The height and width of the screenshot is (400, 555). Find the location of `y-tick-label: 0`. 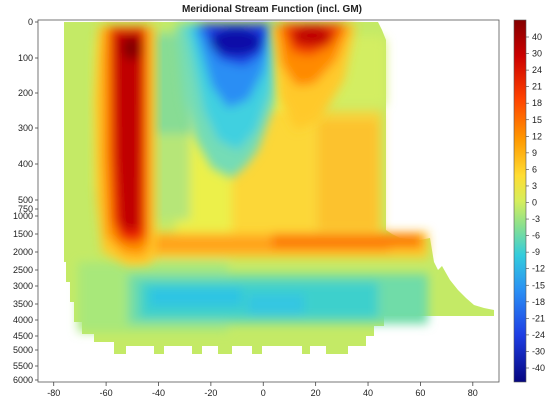

y-tick-label: 0 is located at coordinates (30, 22).